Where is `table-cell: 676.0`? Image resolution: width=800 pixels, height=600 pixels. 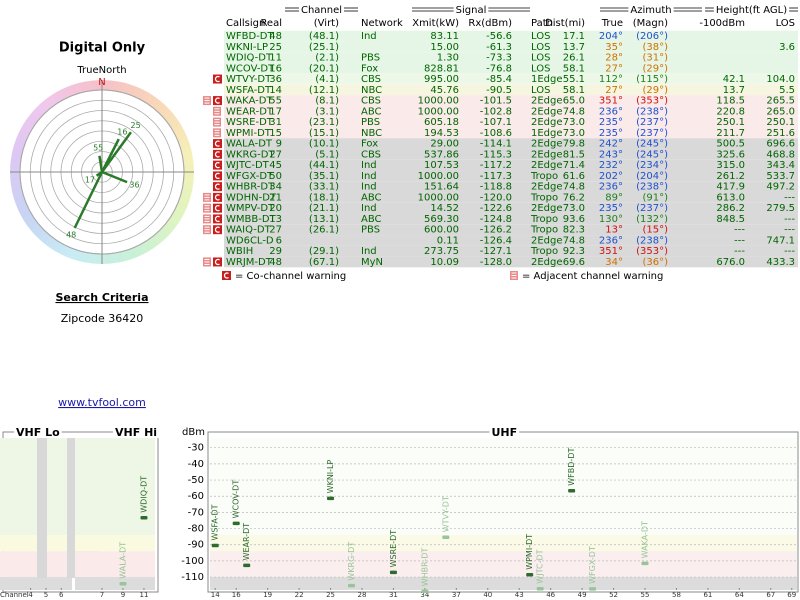
table-cell: 676.0 is located at coordinates (730, 262).